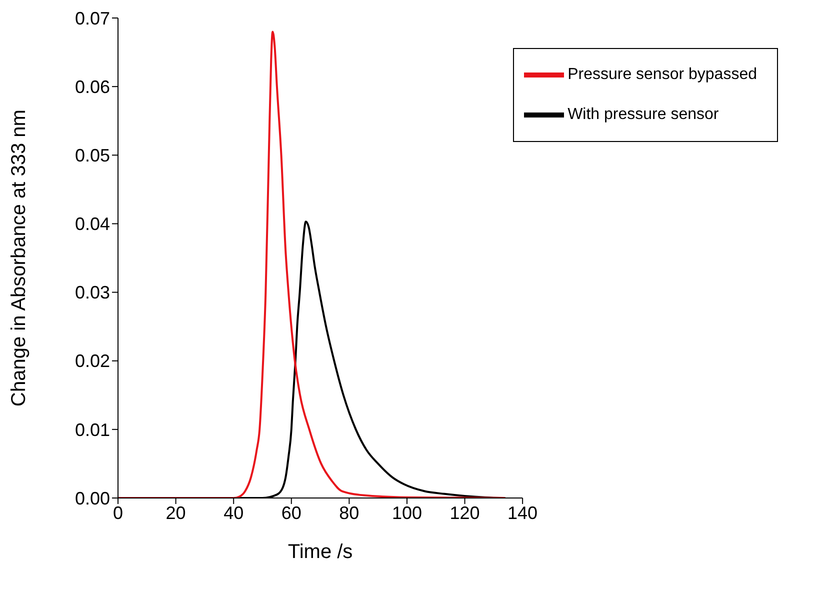  I want to click on y-tick-label: 0.06, so click(92, 86).